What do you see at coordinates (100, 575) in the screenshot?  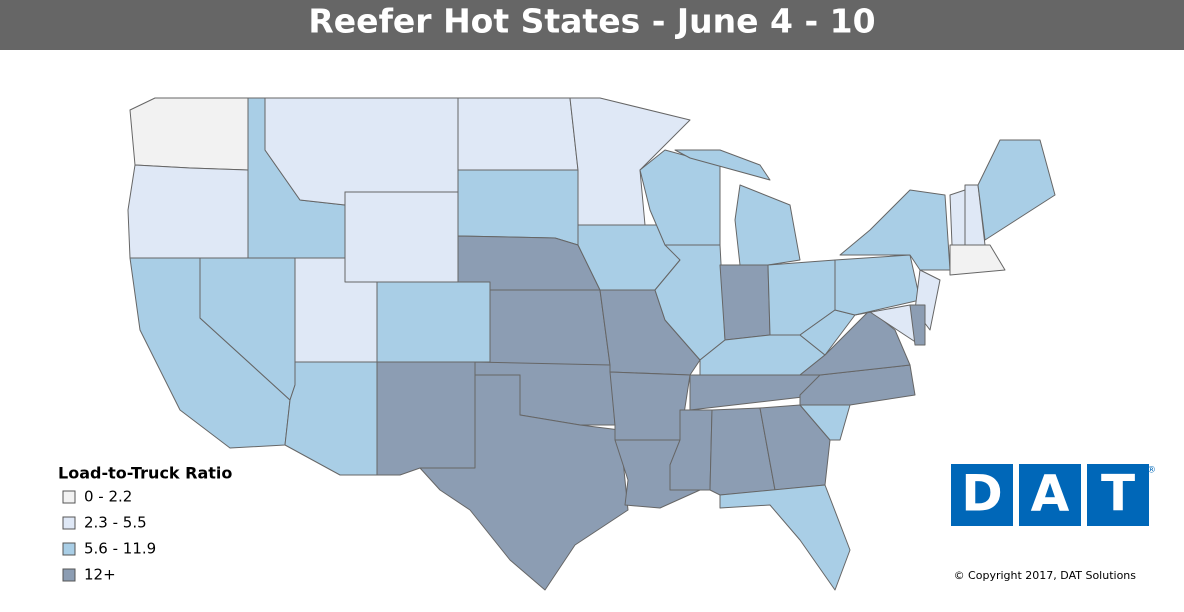 I see `legend-label: 12+` at bounding box center [100, 575].